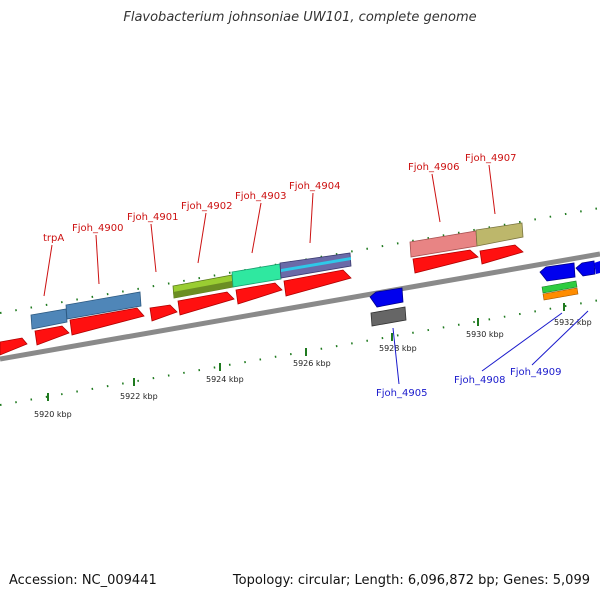 Image resolution: width=600 pixels, height=600 pixels. Describe the element at coordinates (398, 348) in the screenshot. I see `kbp-label: 5928 kbp` at that location.